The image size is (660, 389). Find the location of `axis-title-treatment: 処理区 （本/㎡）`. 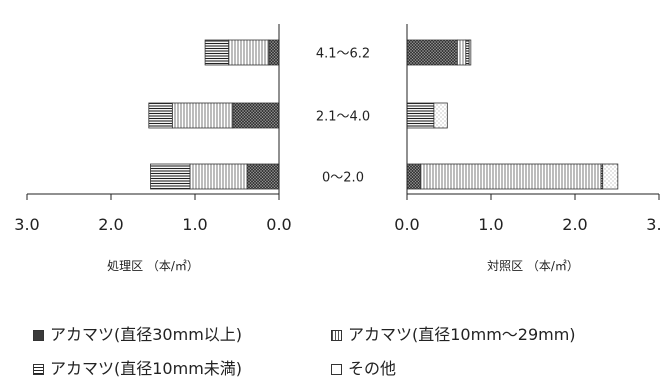

axis-title-treatment: 処理区 （本/㎡） is located at coordinates (153, 266).